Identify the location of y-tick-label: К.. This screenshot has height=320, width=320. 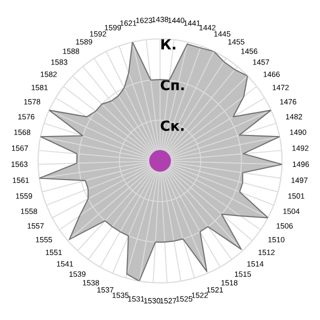
(168, 44).